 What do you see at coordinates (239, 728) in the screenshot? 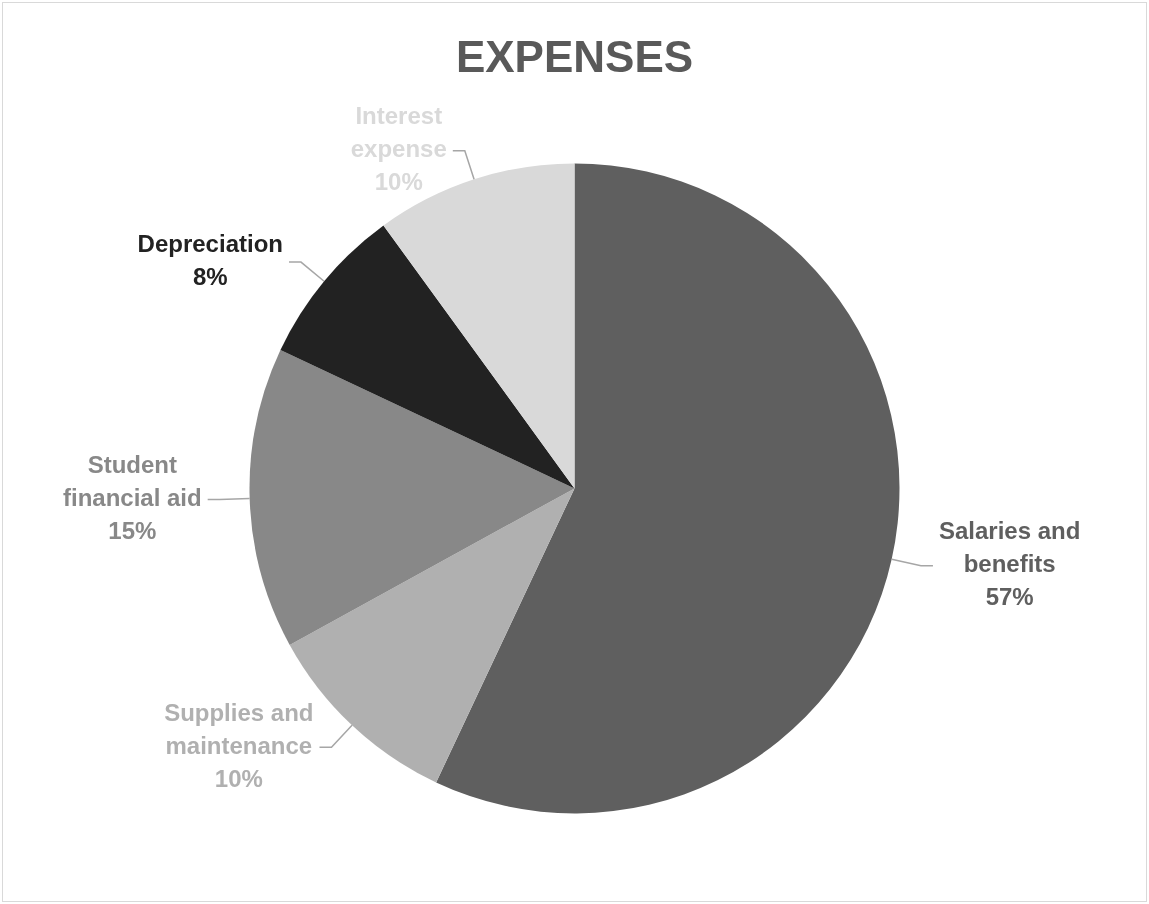
I see `slice-label: Supplies and maintenance` at bounding box center [239, 728].